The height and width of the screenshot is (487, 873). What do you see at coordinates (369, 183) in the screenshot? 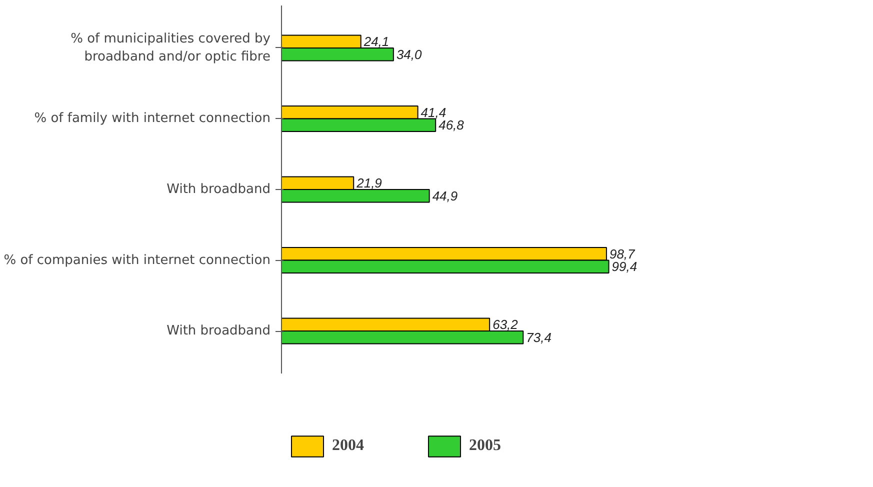
I see `data-label: 21,9` at bounding box center [369, 183].